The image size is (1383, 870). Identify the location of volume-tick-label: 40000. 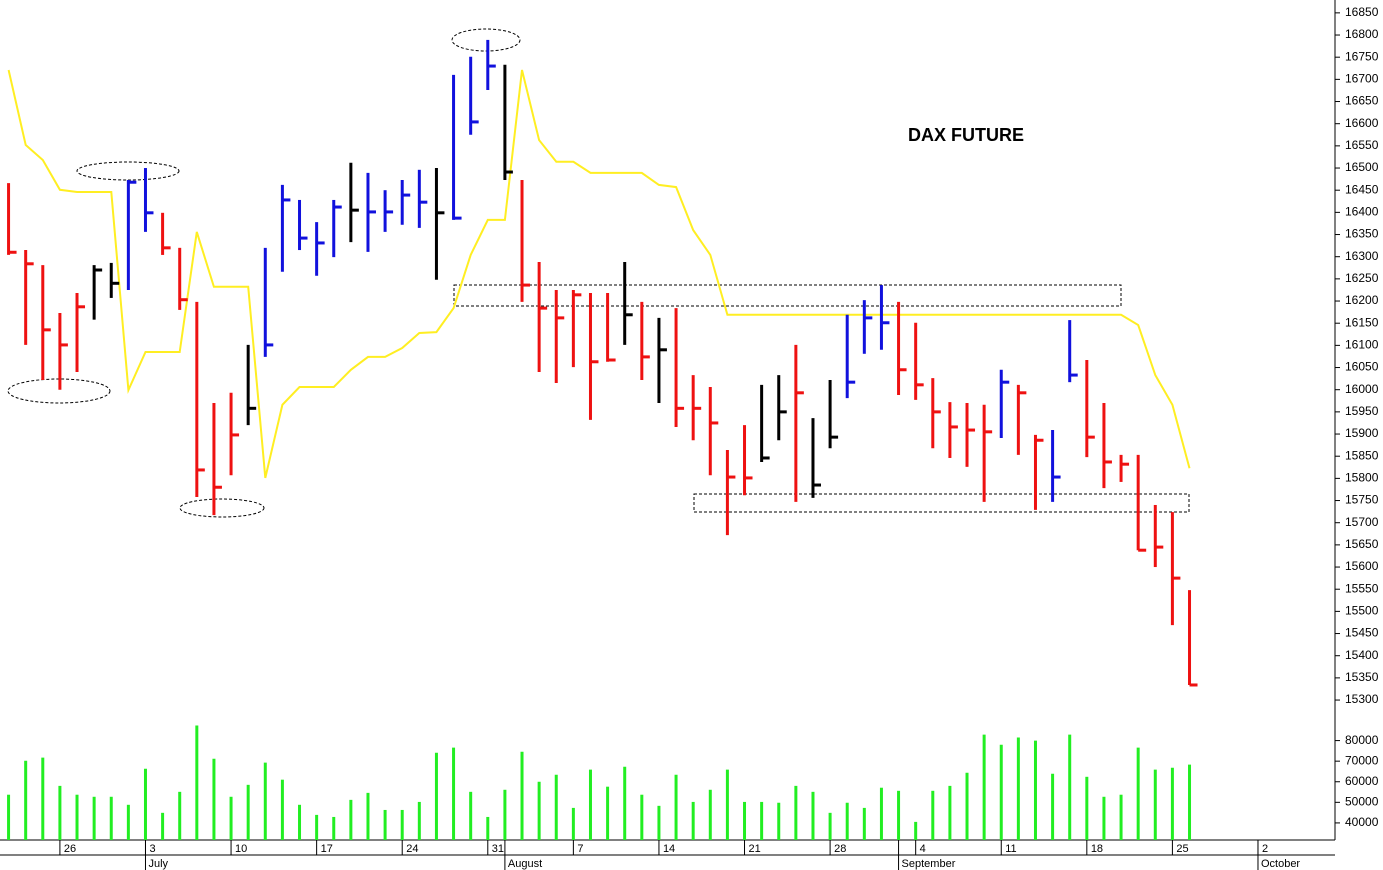
(1362, 822).